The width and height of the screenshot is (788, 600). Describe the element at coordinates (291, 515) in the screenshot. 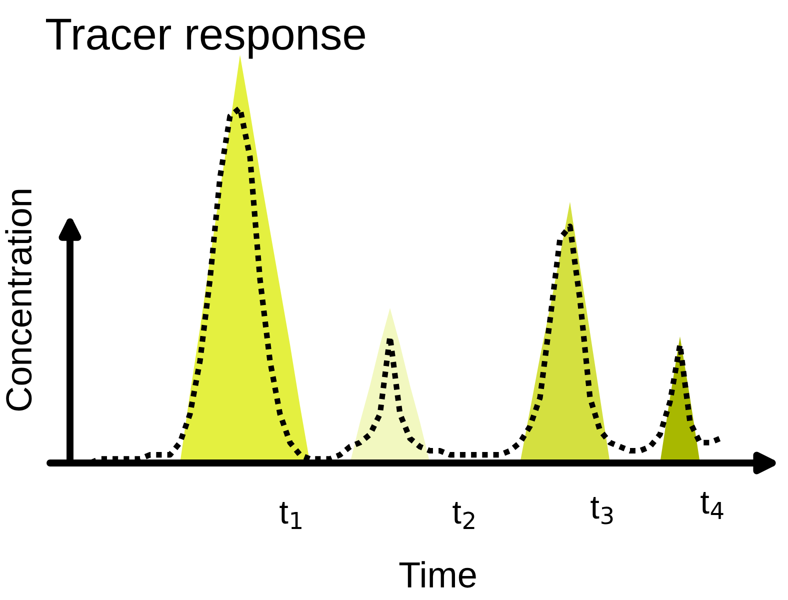

I see `text: t$_{1}$` at that location.